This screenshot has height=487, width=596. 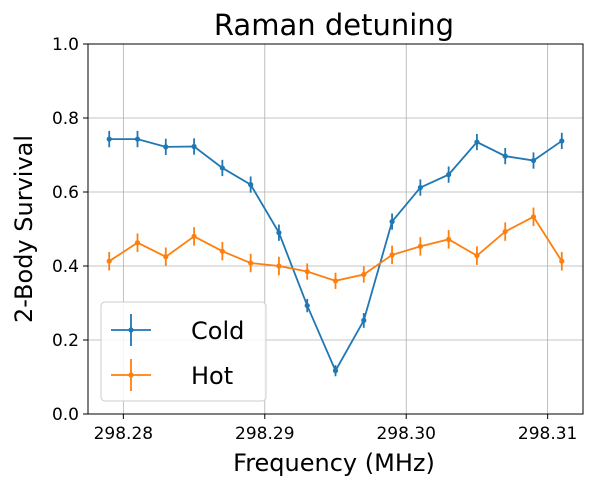 What do you see at coordinates (212, 376) in the screenshot?
I see `legend-label: Hot` at bounding box center [212, 376].